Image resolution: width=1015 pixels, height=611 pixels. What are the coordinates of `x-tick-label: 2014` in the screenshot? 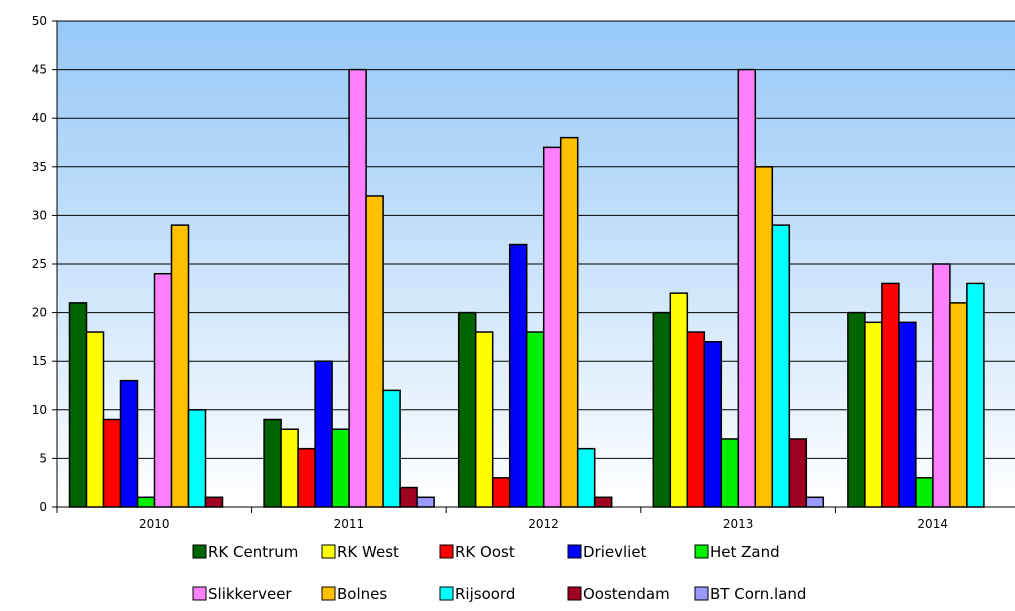 It's located at (932, 524).